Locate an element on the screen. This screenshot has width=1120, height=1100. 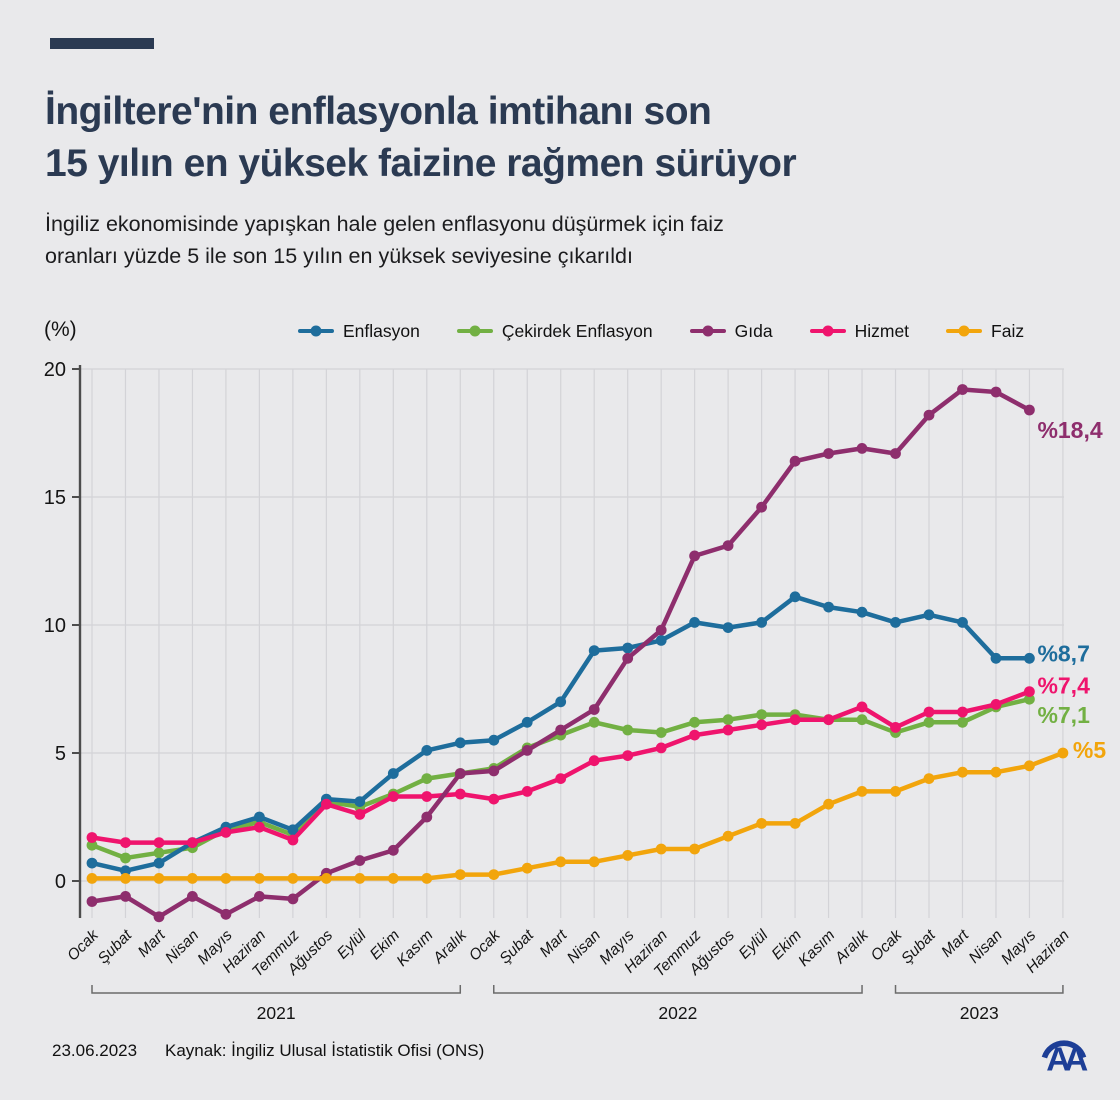
year-label: 2023 is located at coordinates (979, 1013).